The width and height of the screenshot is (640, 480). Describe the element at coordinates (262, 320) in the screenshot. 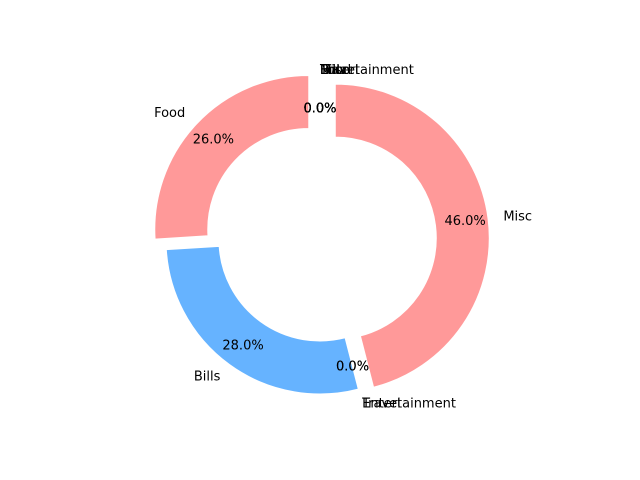

I see `slice-bills` at that location.